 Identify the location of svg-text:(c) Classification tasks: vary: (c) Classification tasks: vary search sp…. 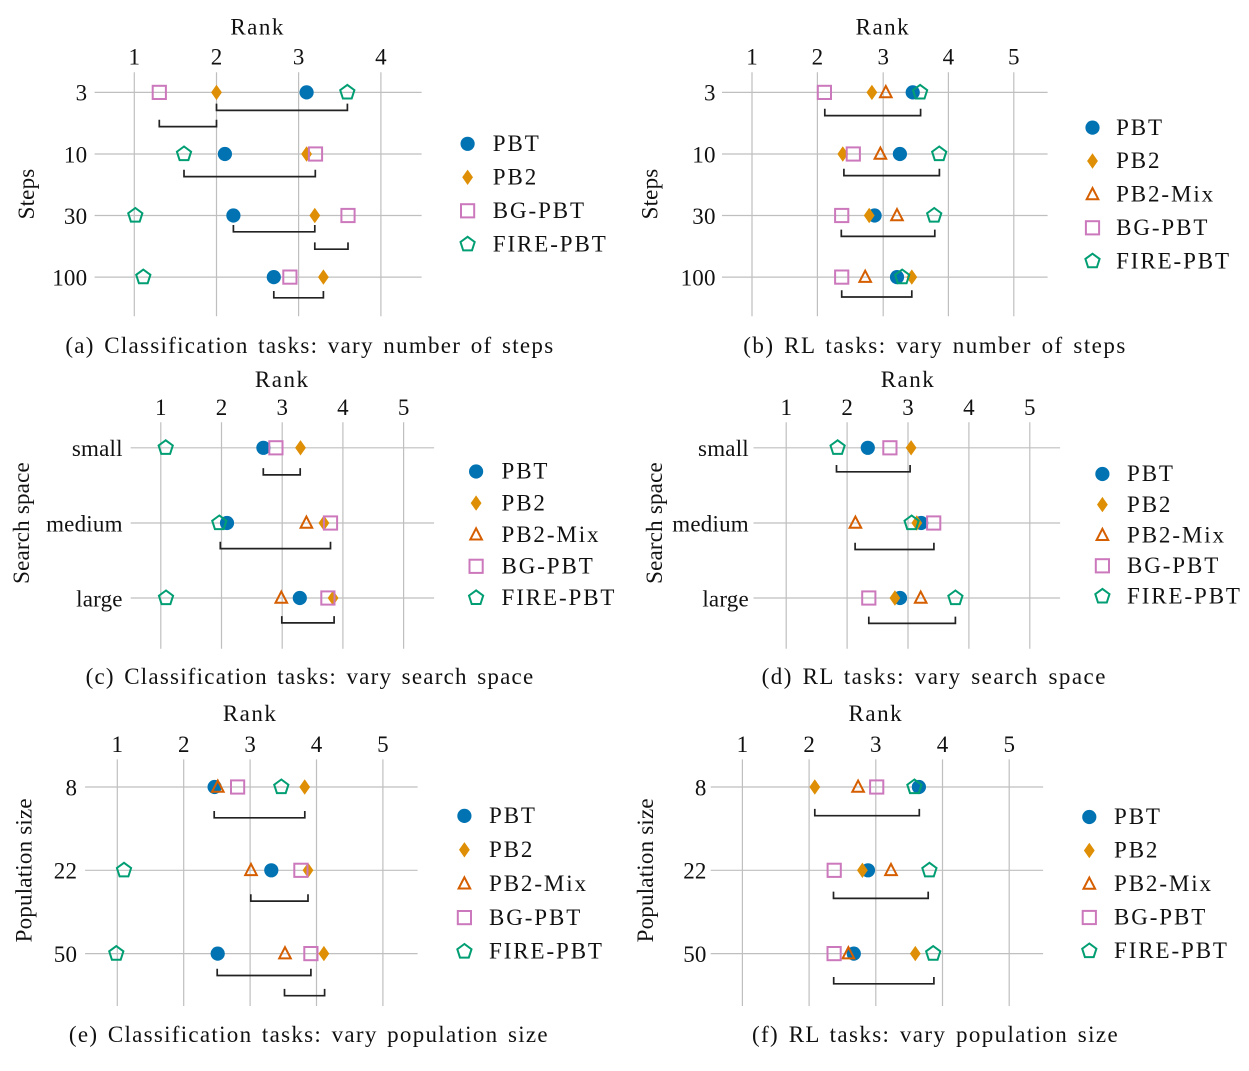
(310, 676).